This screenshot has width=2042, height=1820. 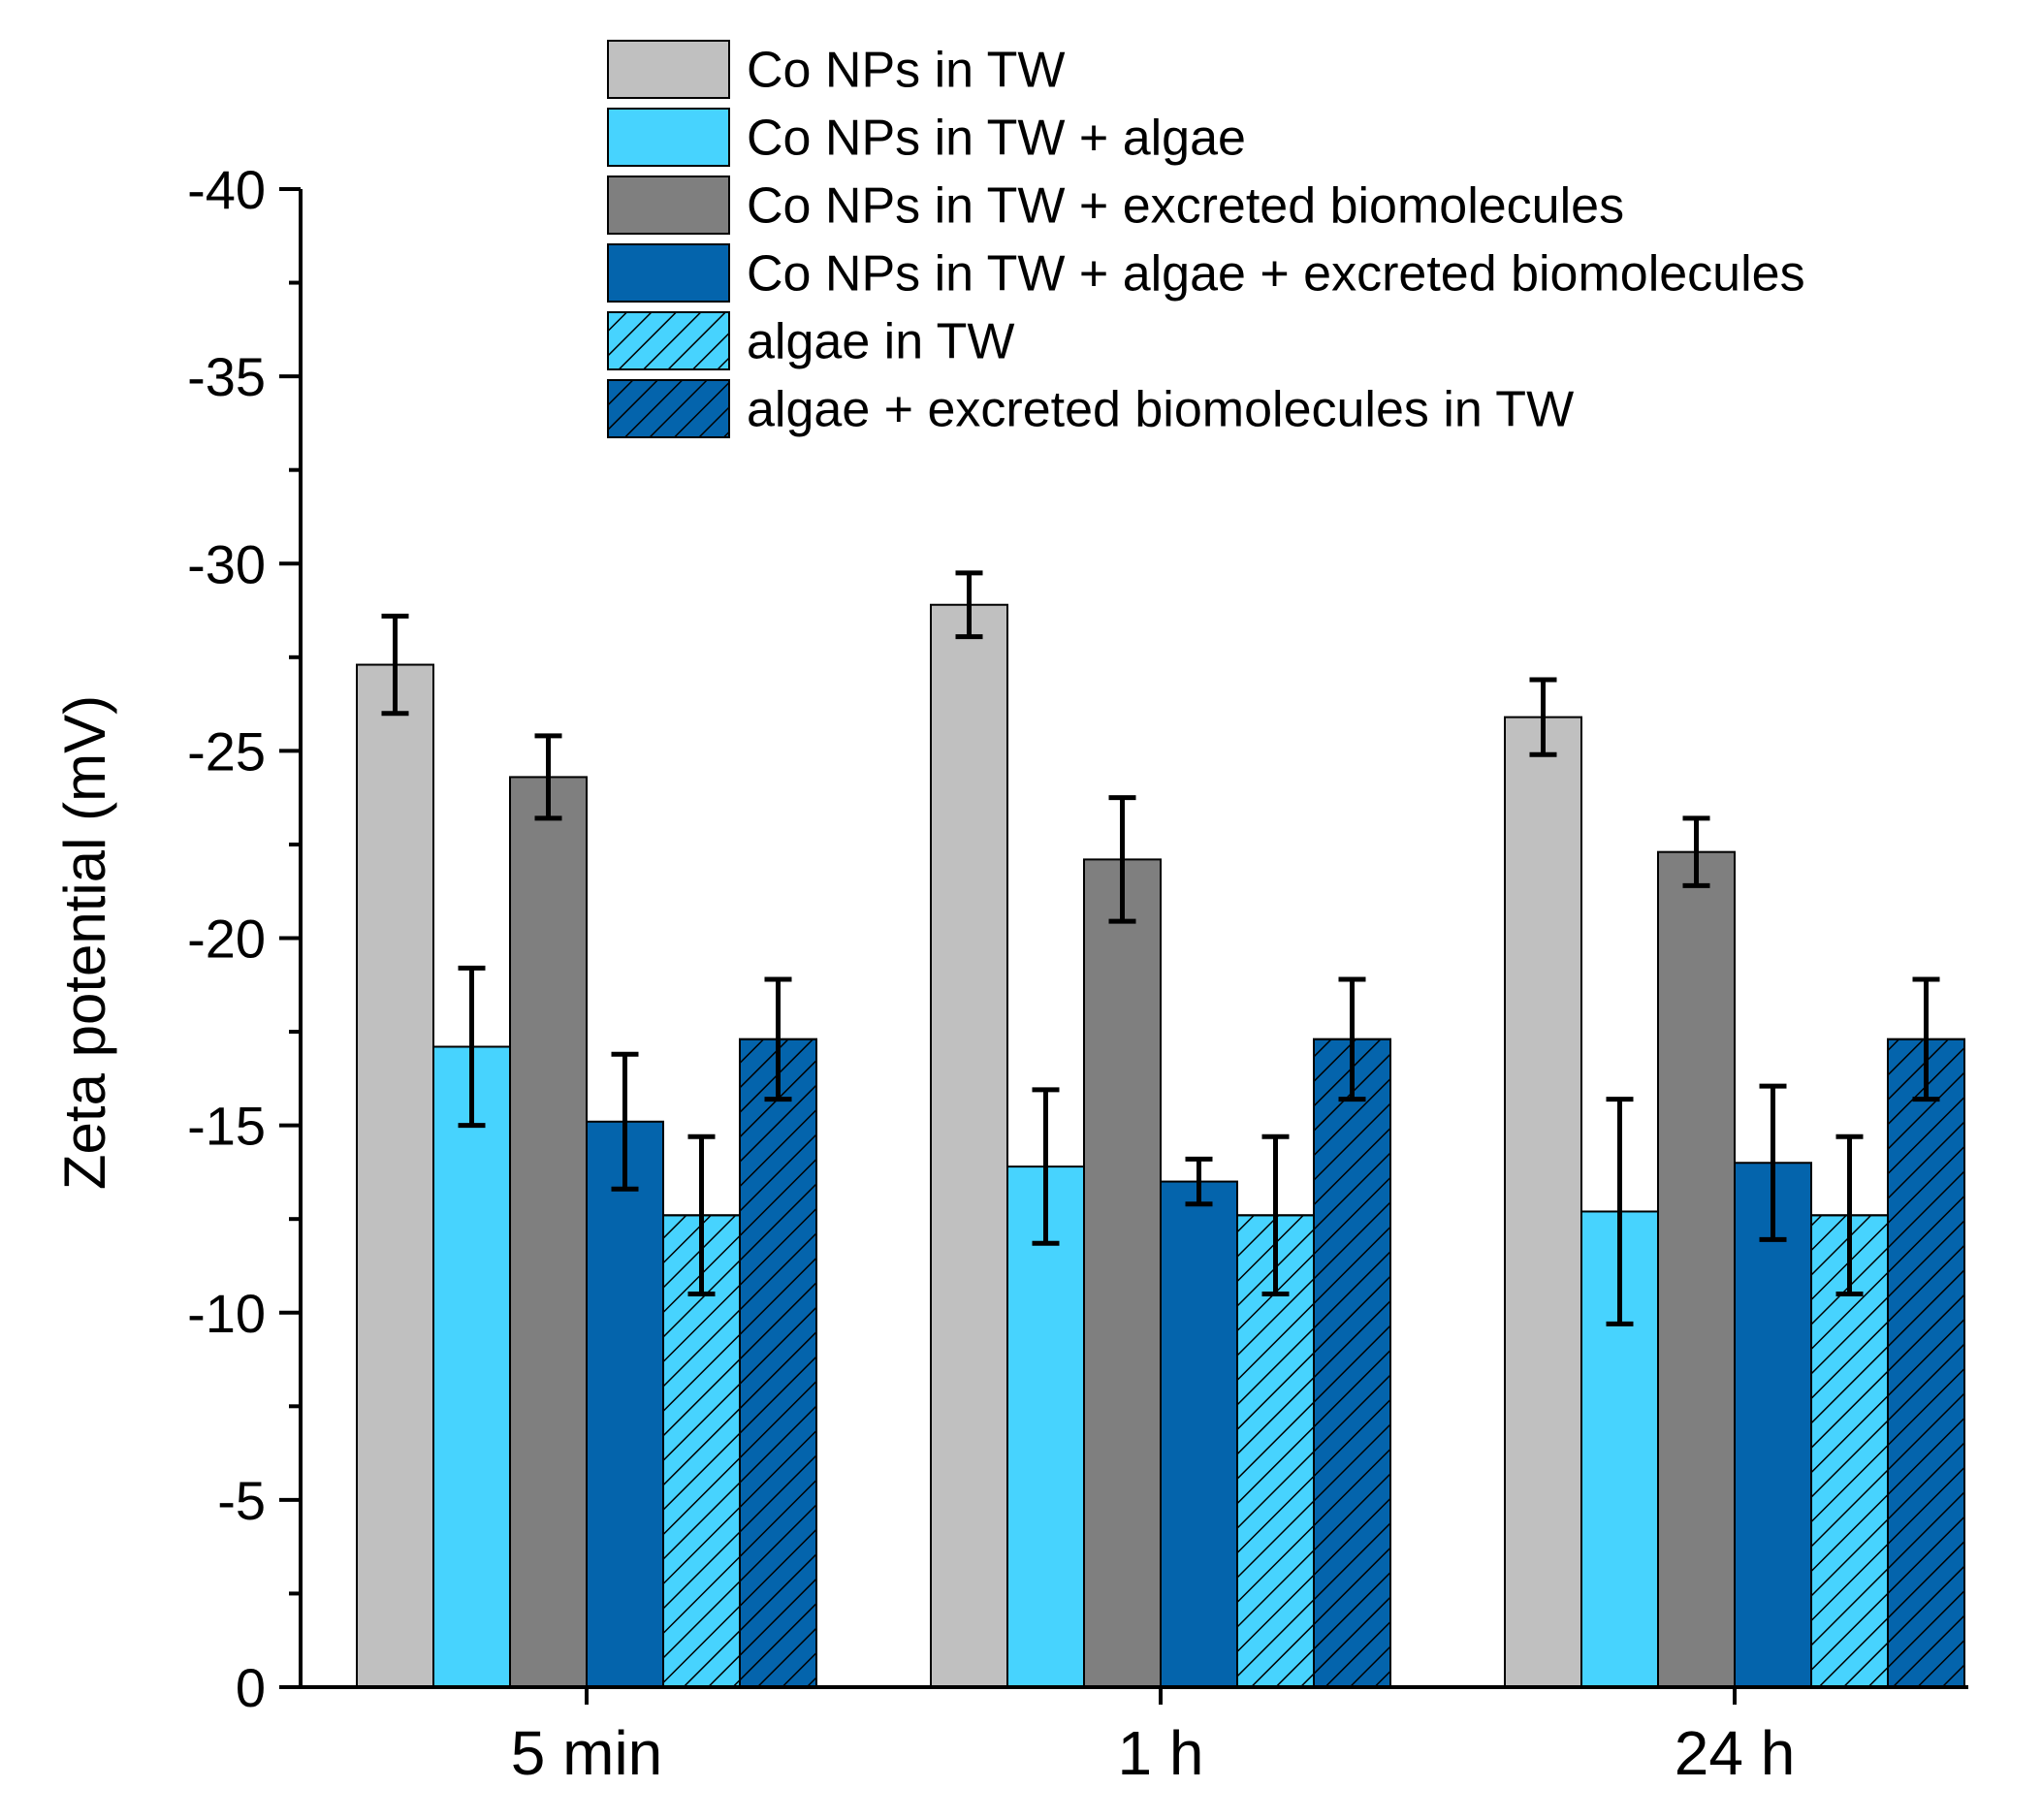 What do you see at coordinates (996, 139) in the screenshot?
I see `legend-label: Co NPs in TW + algae` at bounding box center [996, 139].